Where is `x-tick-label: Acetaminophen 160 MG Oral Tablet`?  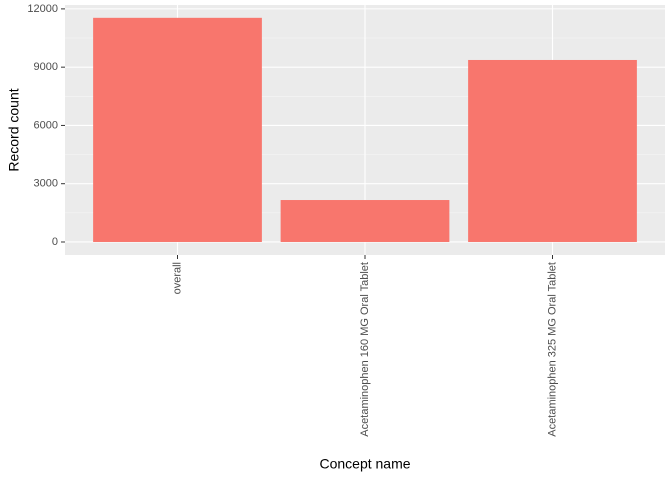 x-tick-label: Acetaminophen 160 MG Oral Tablet is located at coordinates (365, 349).